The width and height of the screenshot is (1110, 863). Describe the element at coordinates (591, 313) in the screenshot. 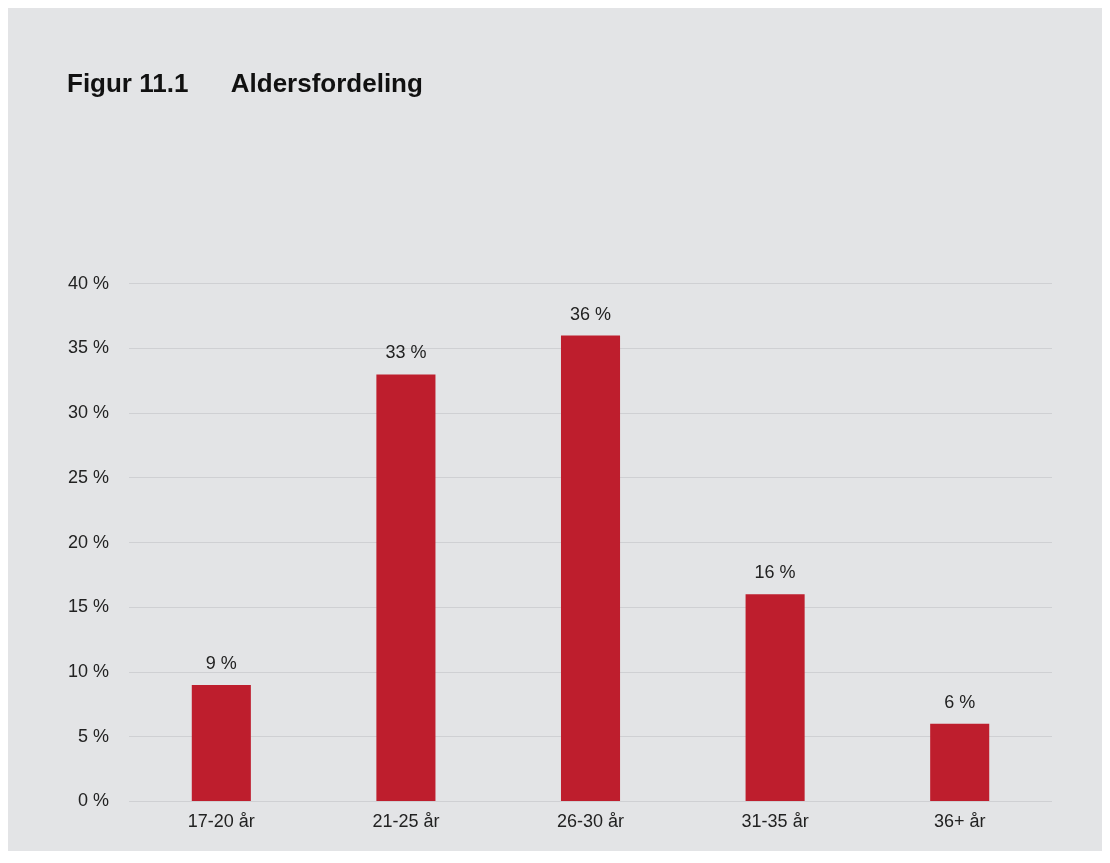

I see `data-label: 36 %` at that location.